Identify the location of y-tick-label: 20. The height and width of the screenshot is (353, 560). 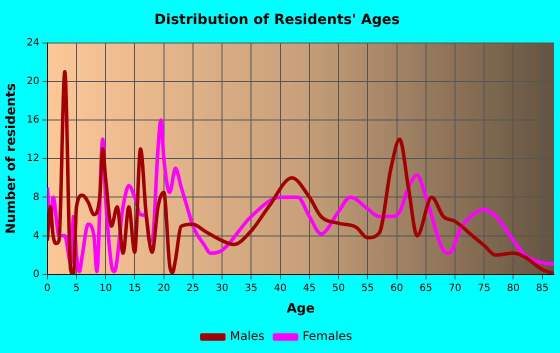
(33, 81).